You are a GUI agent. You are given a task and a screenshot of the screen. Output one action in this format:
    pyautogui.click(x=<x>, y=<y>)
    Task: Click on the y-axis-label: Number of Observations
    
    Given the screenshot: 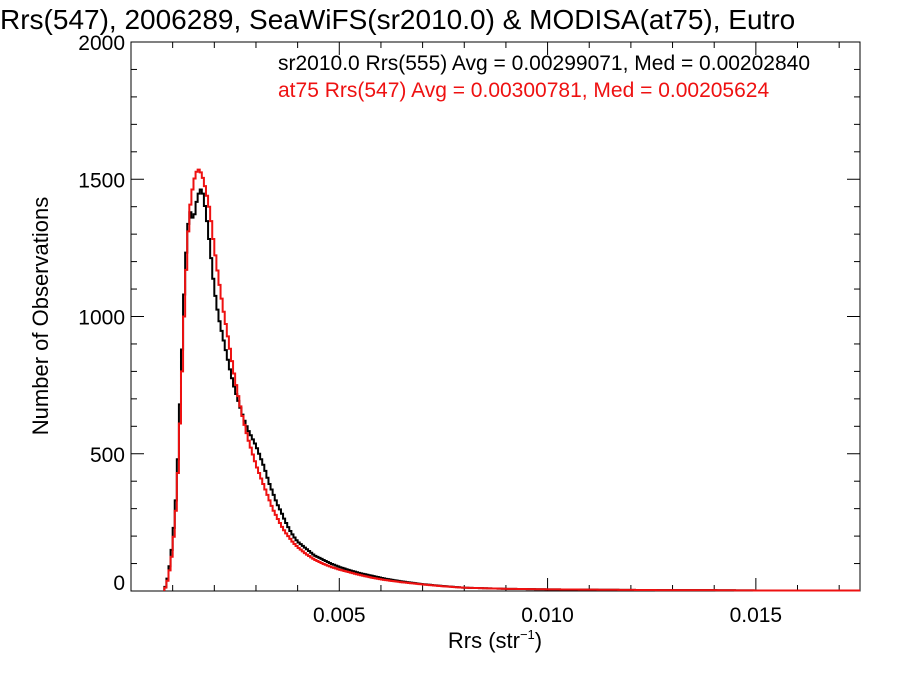 What is the action you would take?
    pyautogui.click(x=40, y=316)
    